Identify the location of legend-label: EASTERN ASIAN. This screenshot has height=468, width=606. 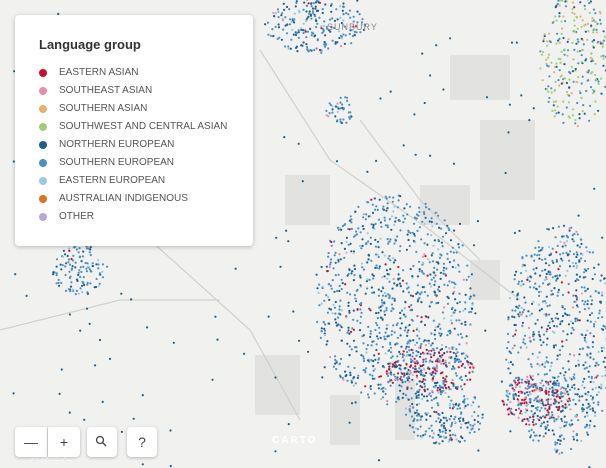
(99, 72).